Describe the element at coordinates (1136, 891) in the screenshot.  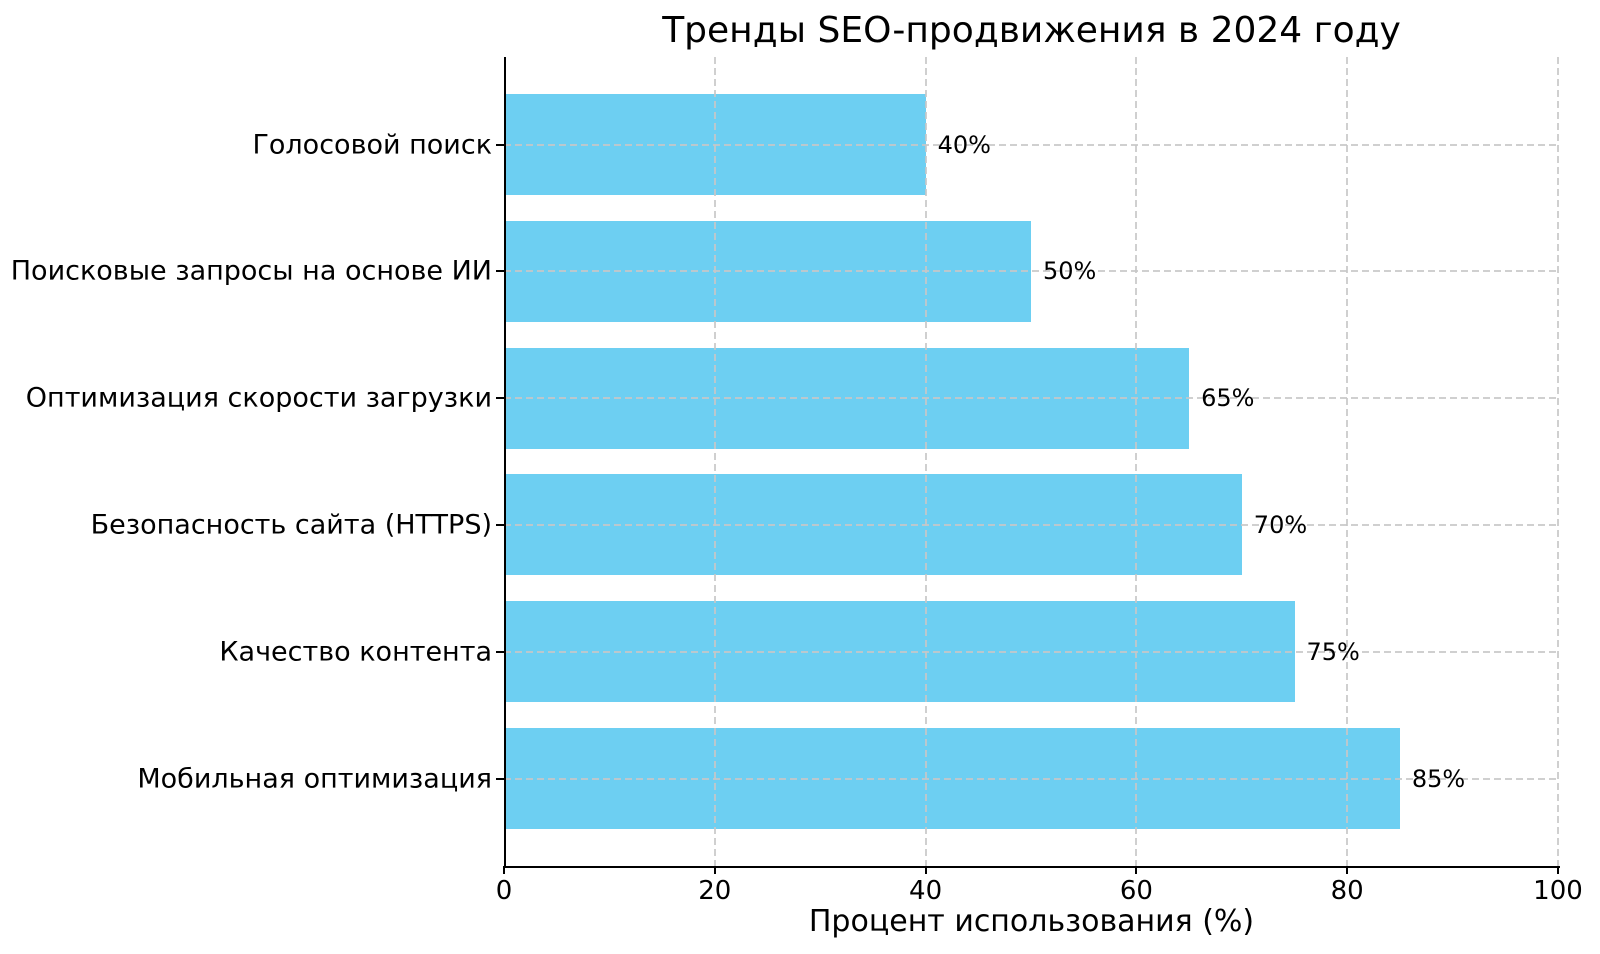
I see `x-tick-label: 60` at that location.